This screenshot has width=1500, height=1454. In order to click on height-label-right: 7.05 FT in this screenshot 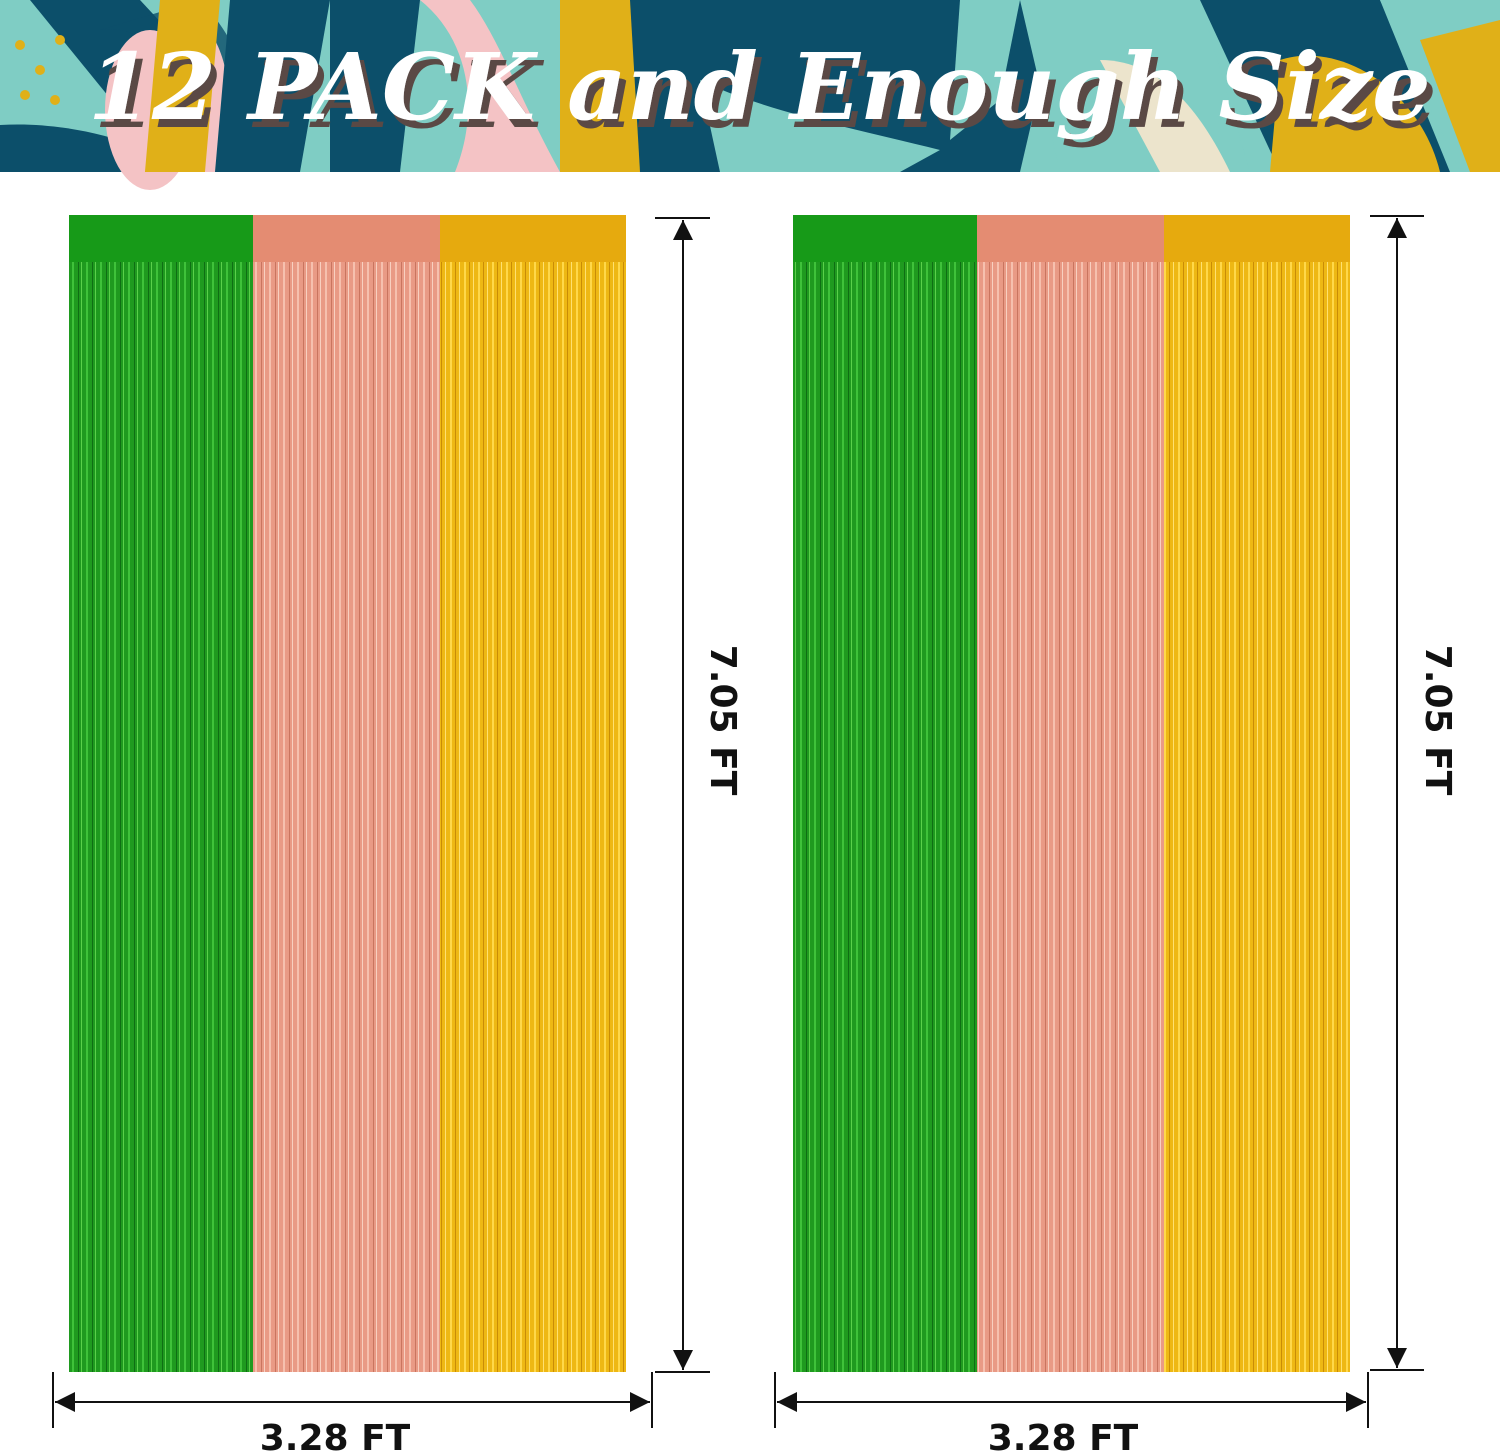, I will do `click(1437, 720)`.